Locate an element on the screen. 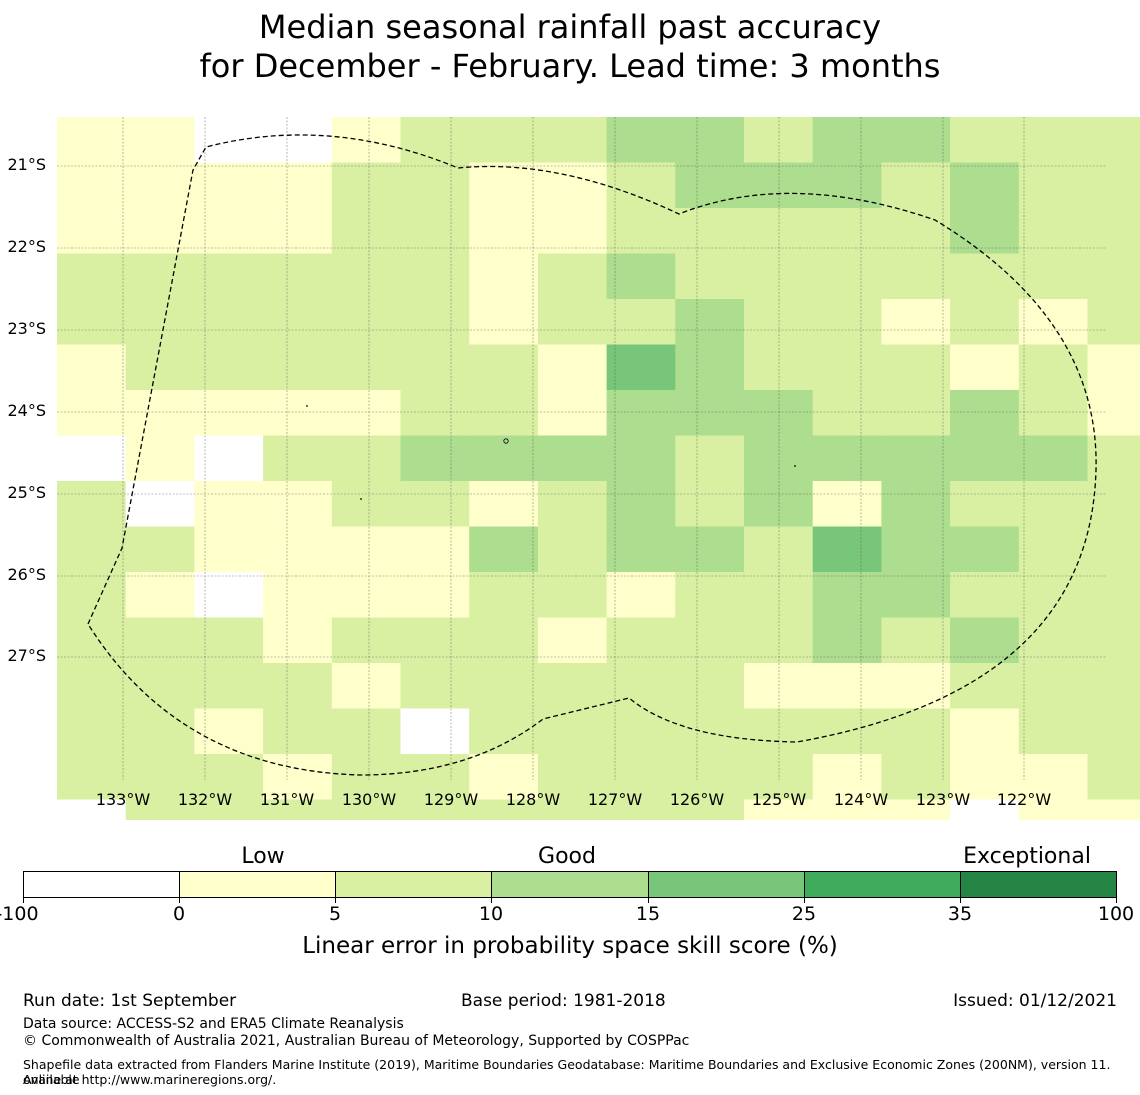 The height and width of the screenshot is (1095, 1140). lon-label-122w: 122°W is located at coordinates (1024, 799).